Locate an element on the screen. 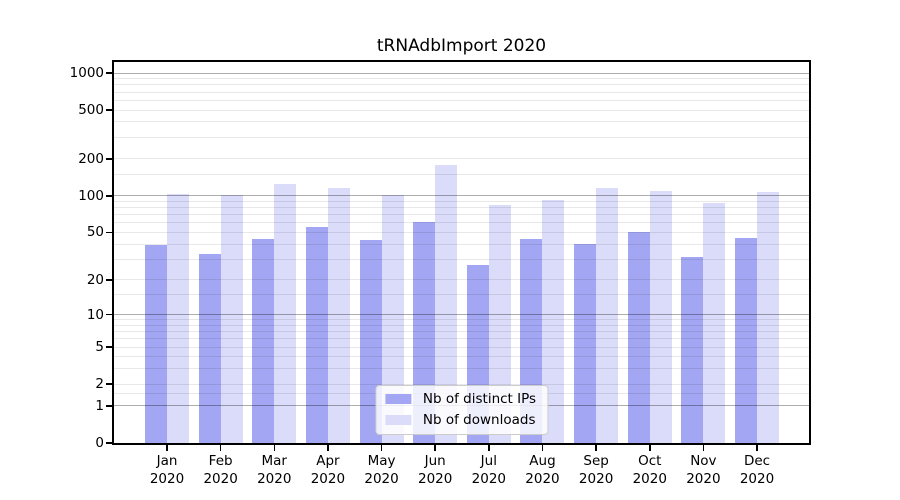  x-tick-label: Nov 2020 is located at coordinates (703, 470).